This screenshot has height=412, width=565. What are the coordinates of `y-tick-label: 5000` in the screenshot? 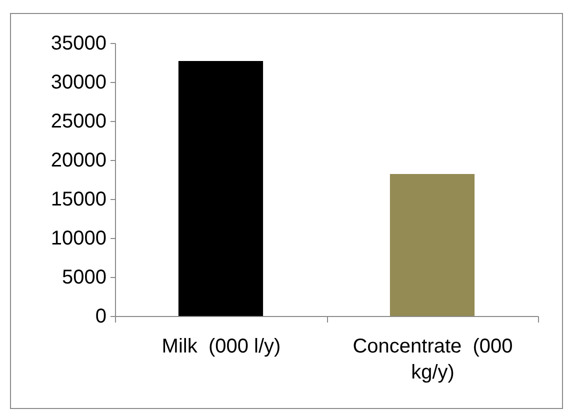 It's located at (84, 277).